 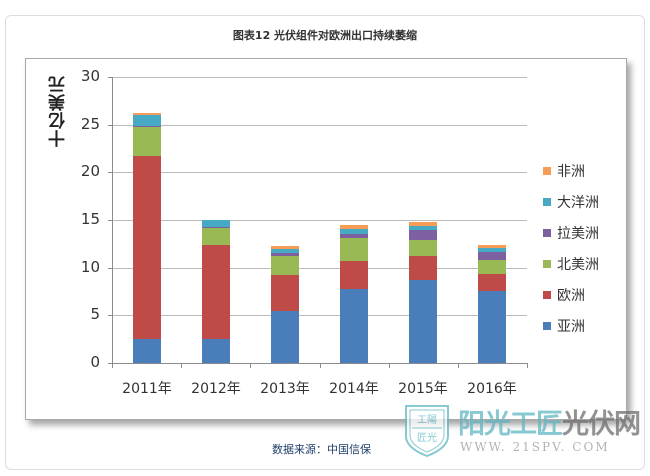 What do you see at coordinates (90, 219) in the screenshot?
I see `y-tick-label: 15` at bounding box center [90, 219].